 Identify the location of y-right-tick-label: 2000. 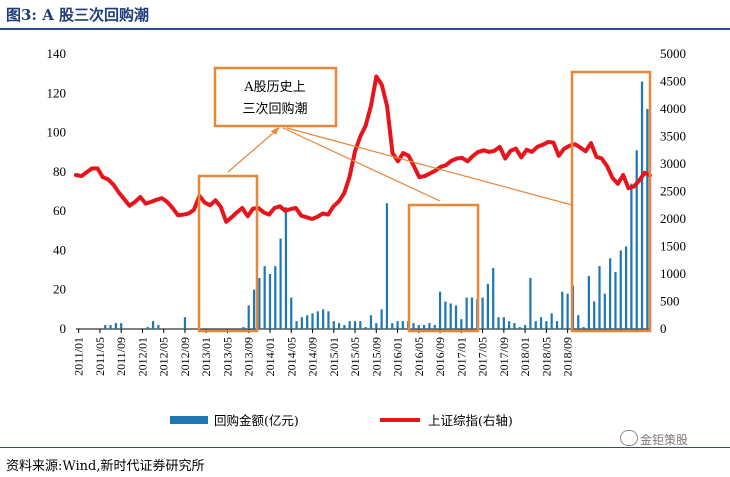
(673, 218).